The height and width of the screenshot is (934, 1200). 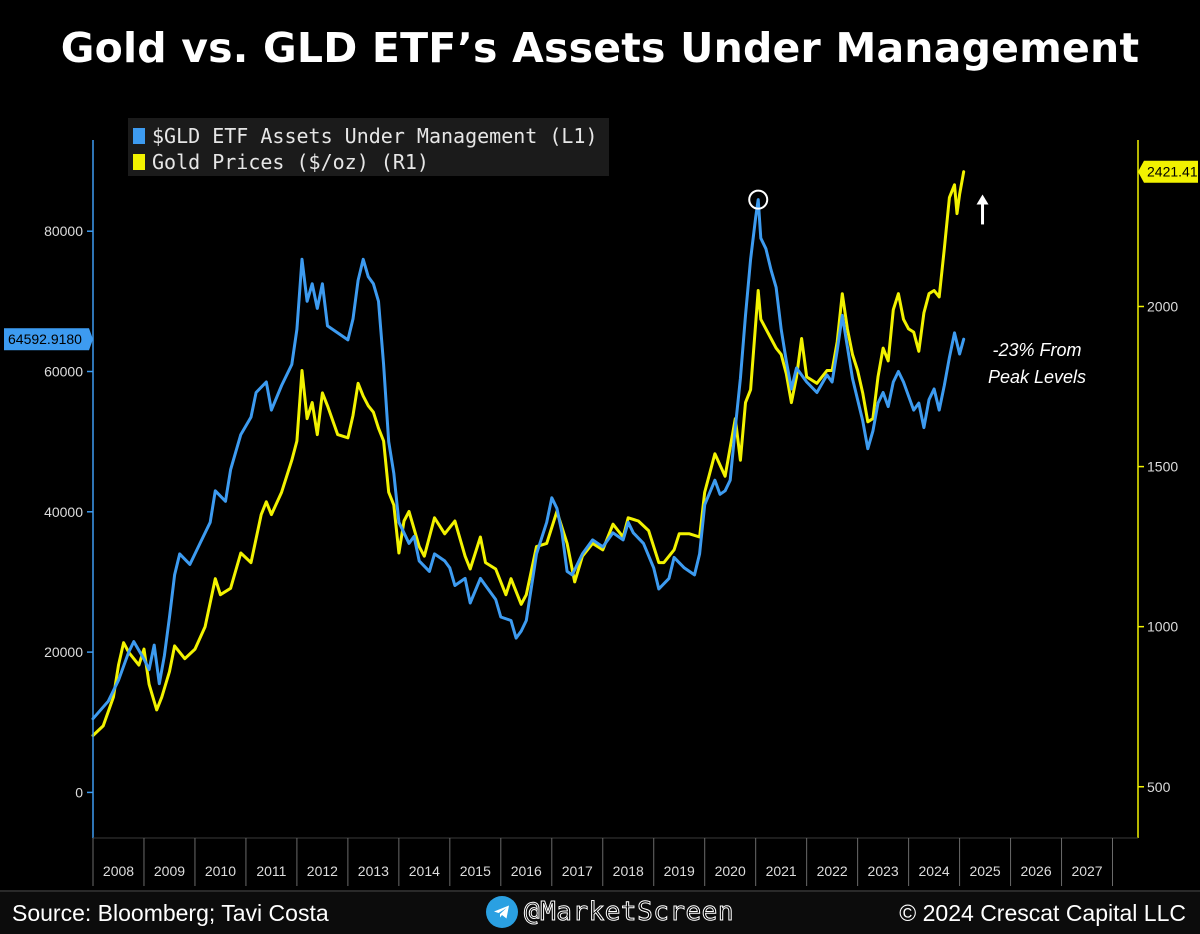 What do you see at coordinates (832, 871) in the screenshot?
I see `x-tick-label: 2022` at bounding box center [832, 871].